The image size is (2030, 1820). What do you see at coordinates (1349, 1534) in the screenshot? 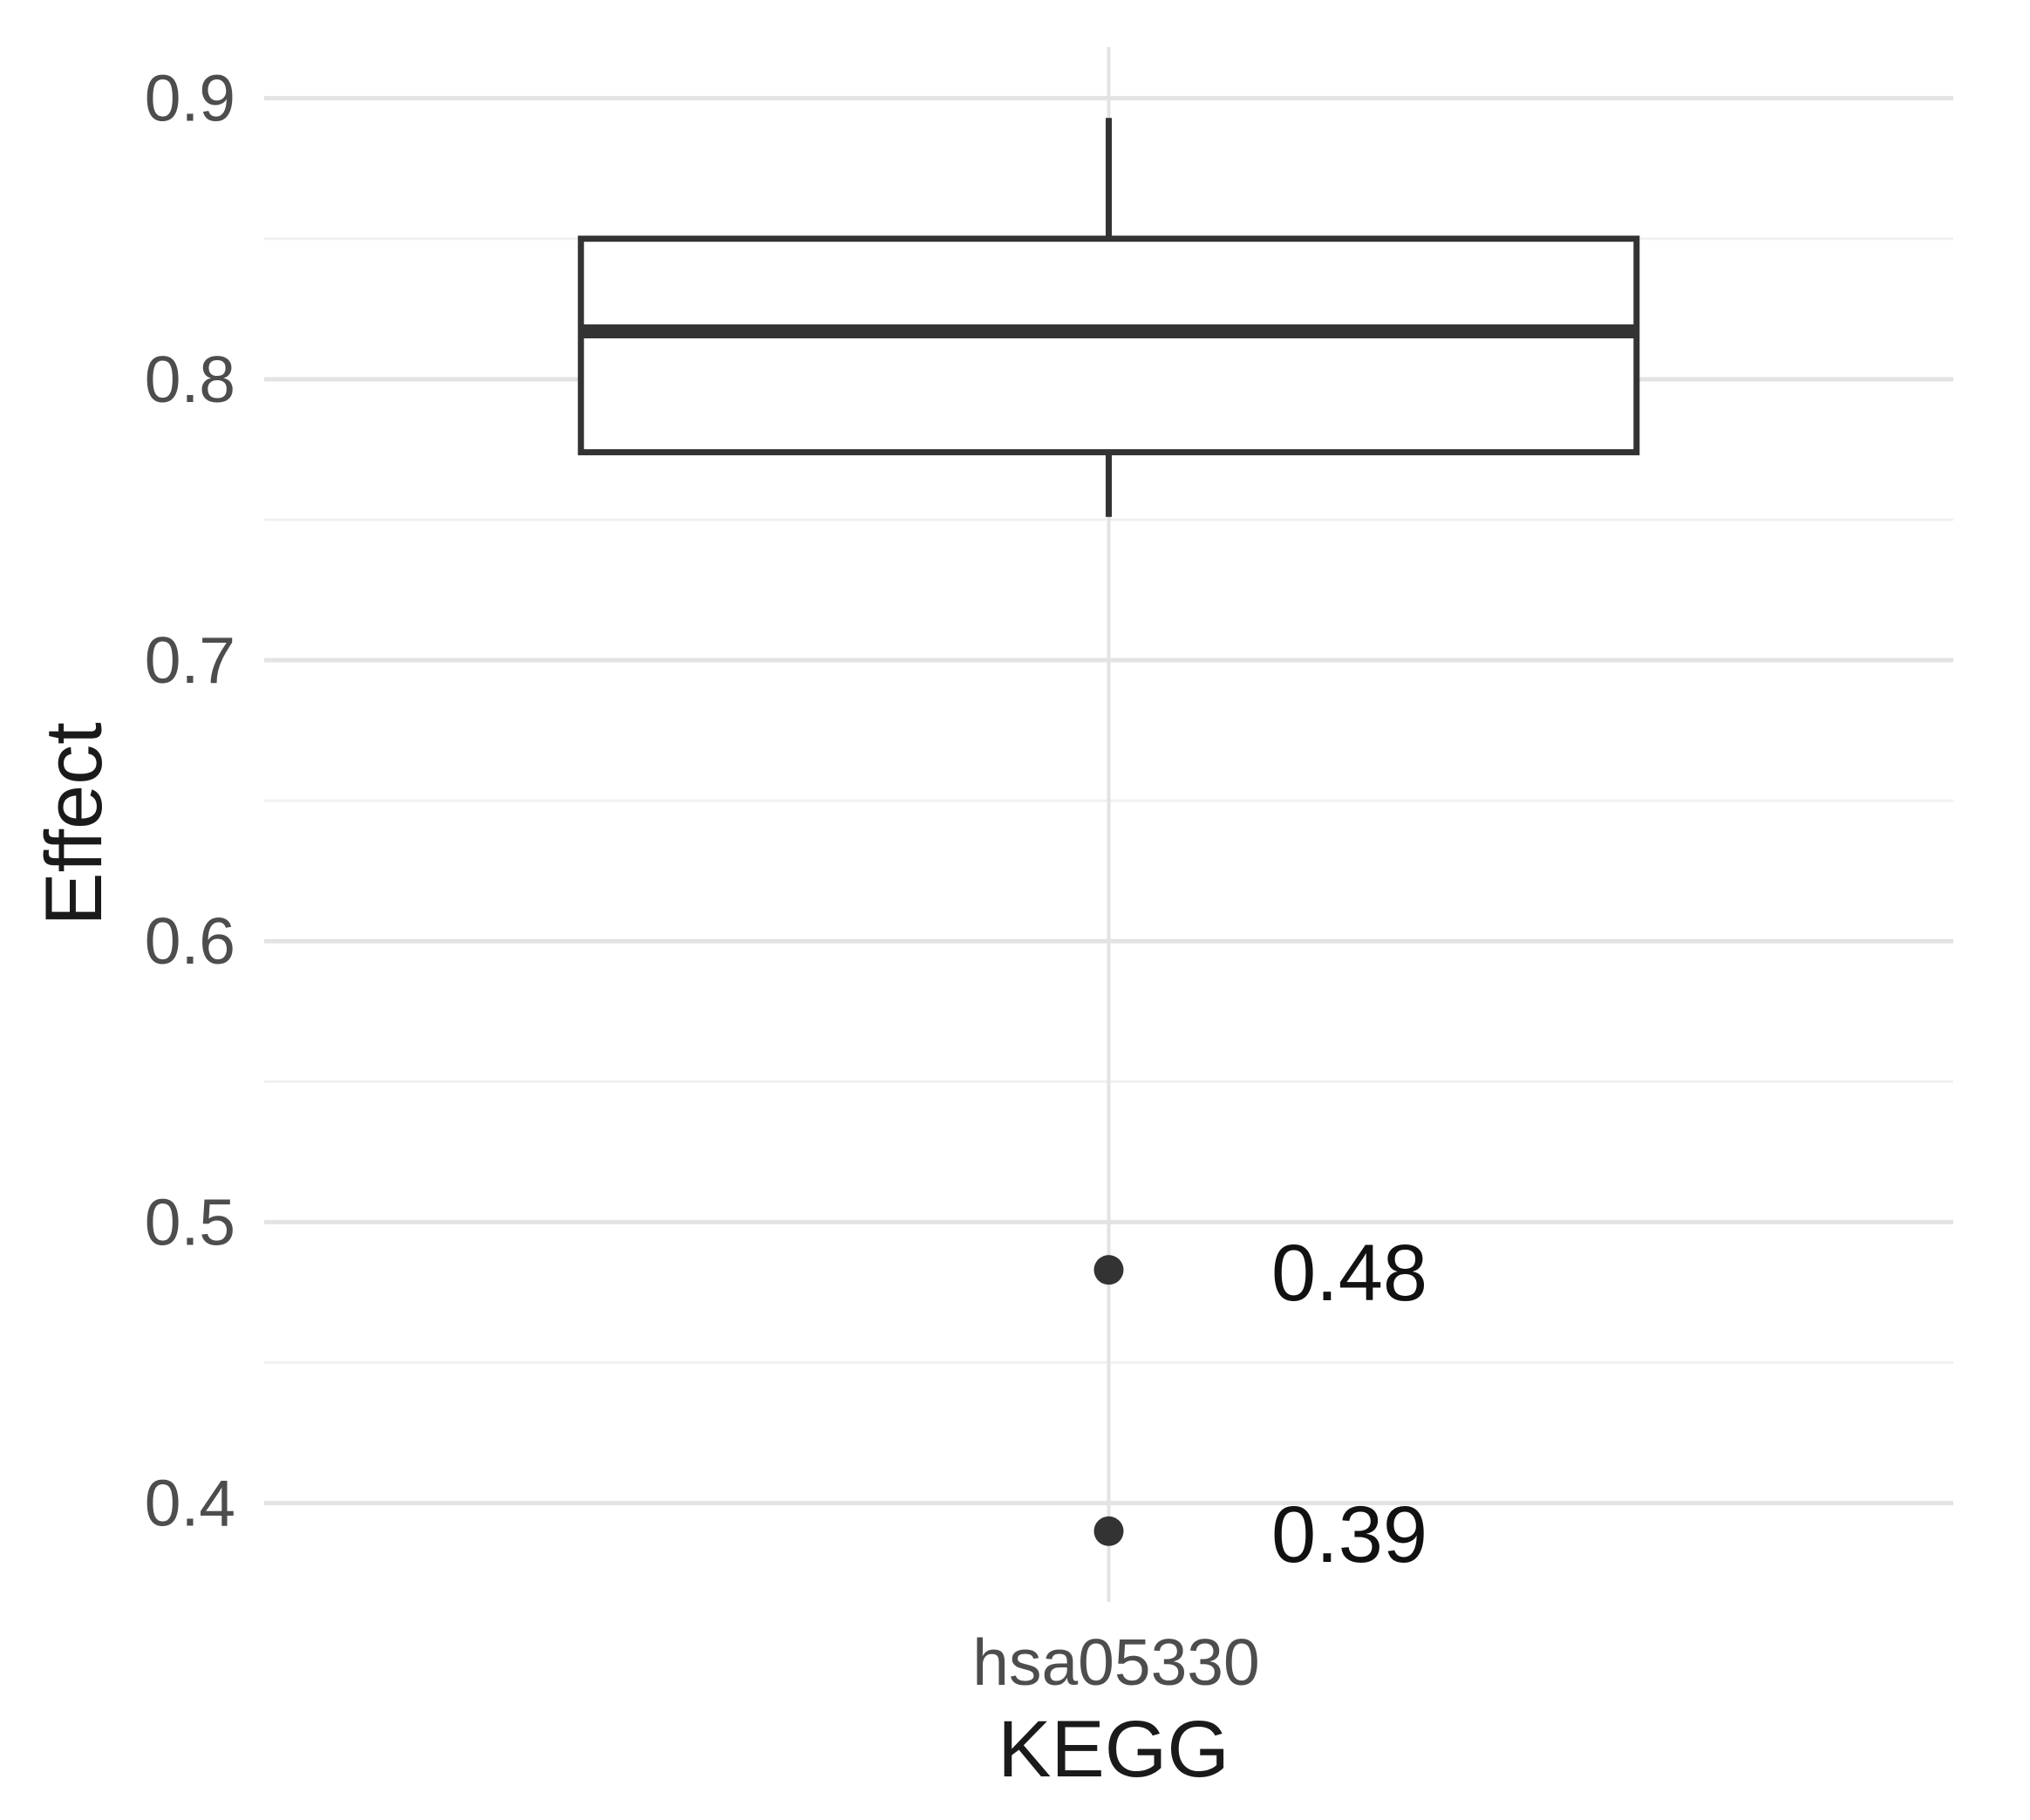
I see `outlier-value-label: 0.39` at bounding box center [1349, 1534].